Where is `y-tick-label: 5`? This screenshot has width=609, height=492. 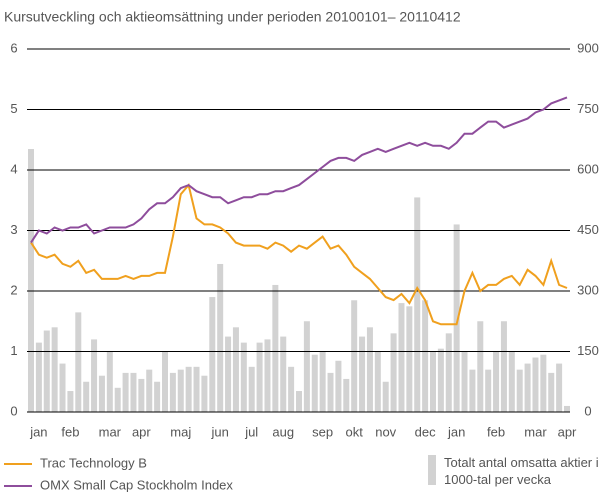
y-tick-label: 5 is located at coordinates (13, 108).